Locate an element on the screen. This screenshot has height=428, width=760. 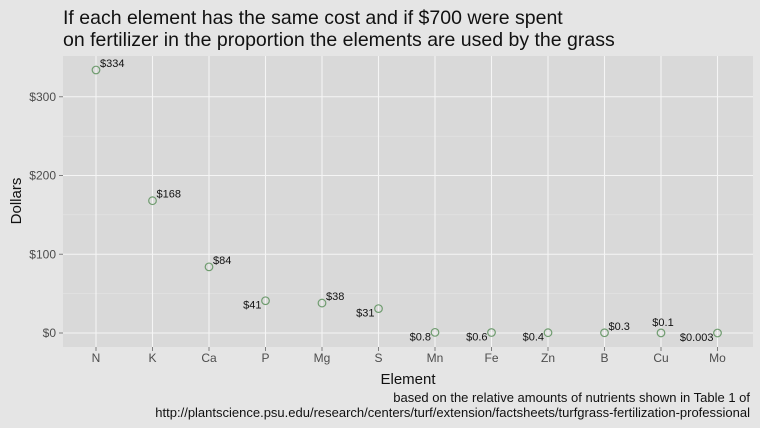
y-tick-label: $100 is located at coordinates (42, 254).